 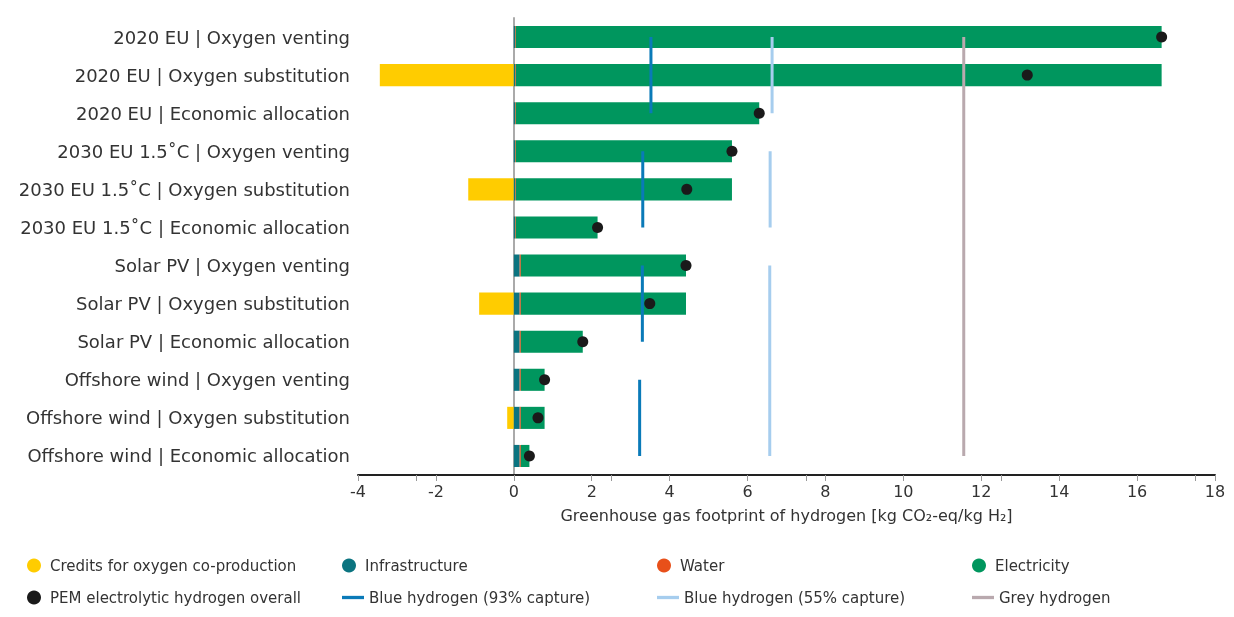 What do you see at coordinates (786, 515) in the screenshot?
I see `x-axis-title: Greenhouse gas footprint of hydrogen [kg CO₂-eq/kg H₂]` at bounding box center [786, 515].